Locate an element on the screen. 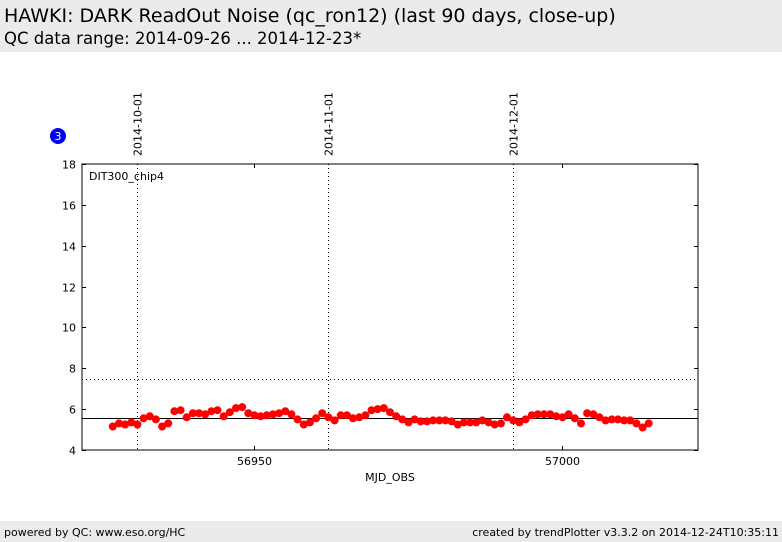  y-tick-label: 10 is located at coordinates (69, 328).